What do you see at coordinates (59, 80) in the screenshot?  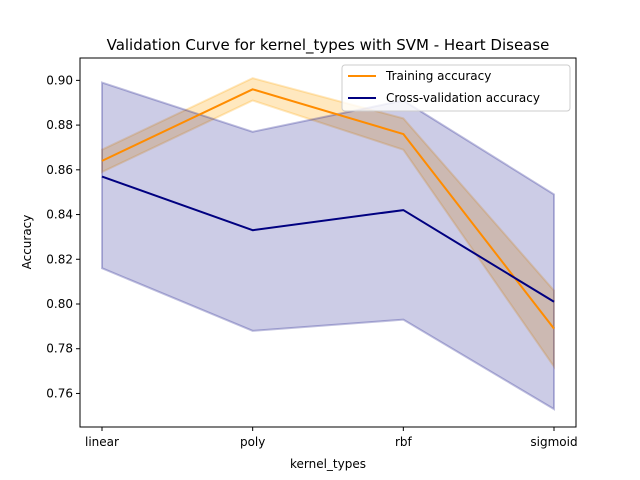 I see `y-tick-label: 0.90` at bounding box center [59, 80].